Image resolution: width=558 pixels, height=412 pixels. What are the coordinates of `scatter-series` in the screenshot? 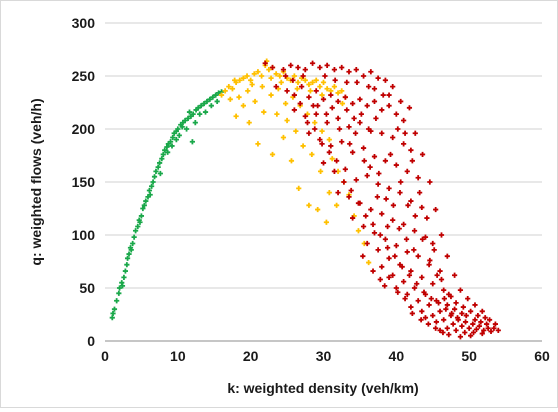 It's located at (167, 205).